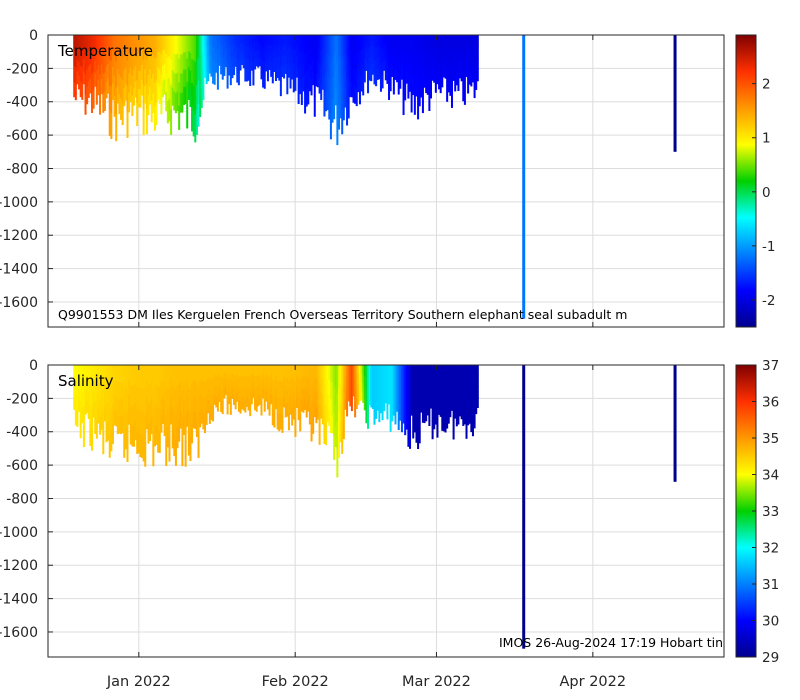 The image size is (800, 700). Describe the element at coordinates (768, 247) in the screenshot. I see `colorbar-tick-label: -1` at that location.